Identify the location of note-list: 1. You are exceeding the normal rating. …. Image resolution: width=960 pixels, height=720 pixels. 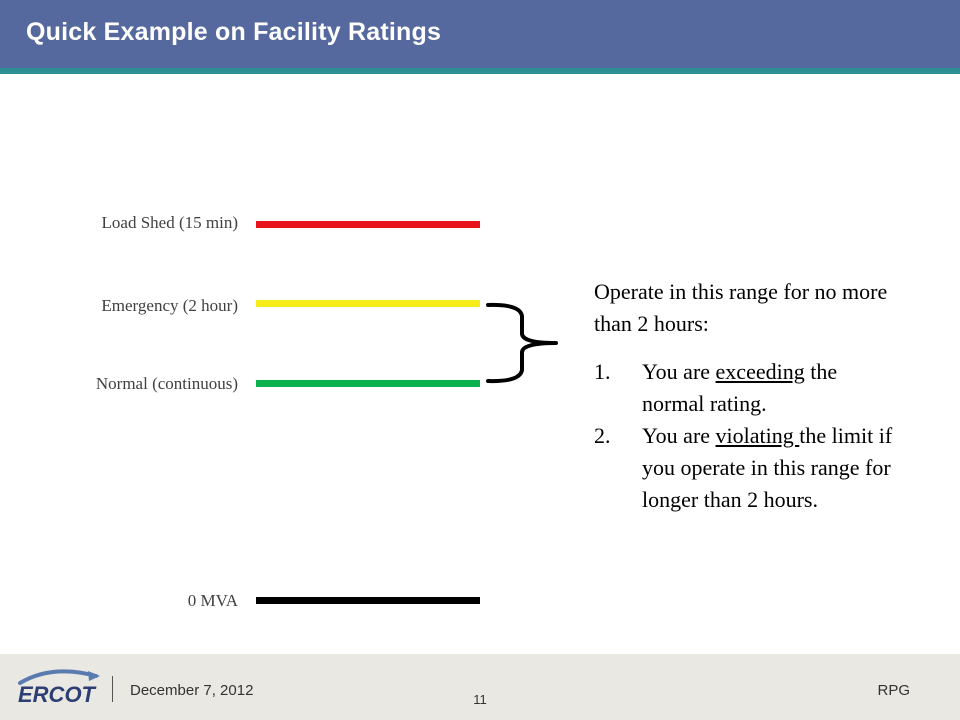
(744, 436).